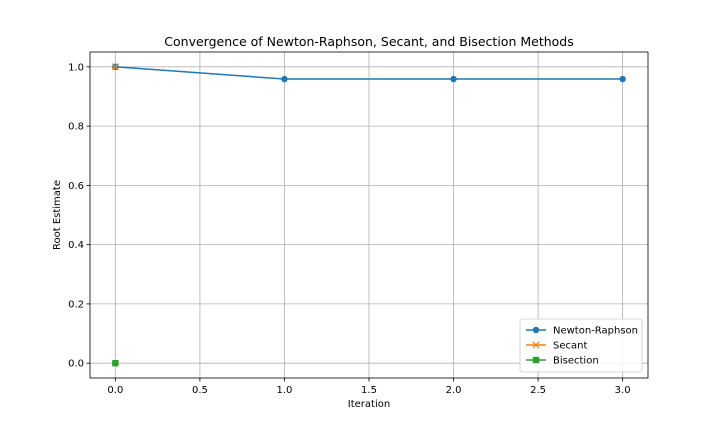 This screenshot has width=720, height=436. I want to click on x-tick-label: 0.5, so click(200, 390).